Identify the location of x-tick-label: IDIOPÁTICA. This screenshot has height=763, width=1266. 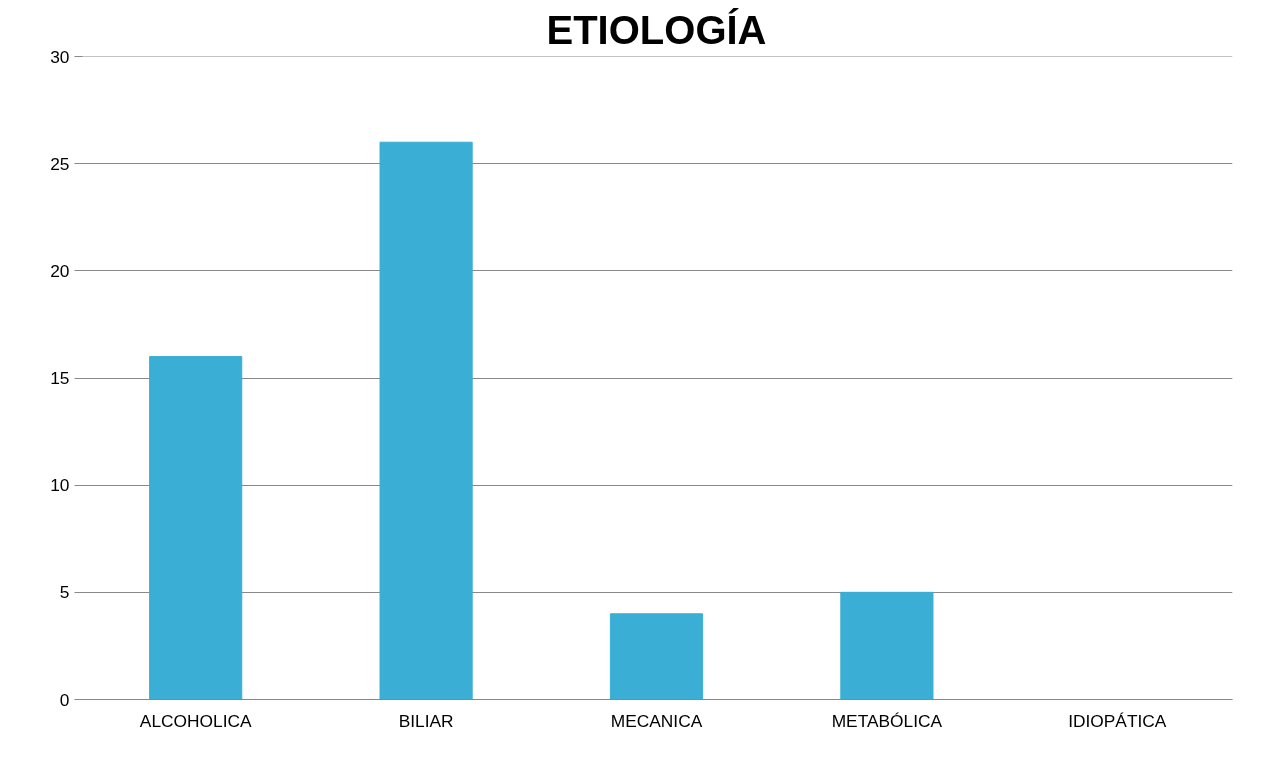
(1117, 720).